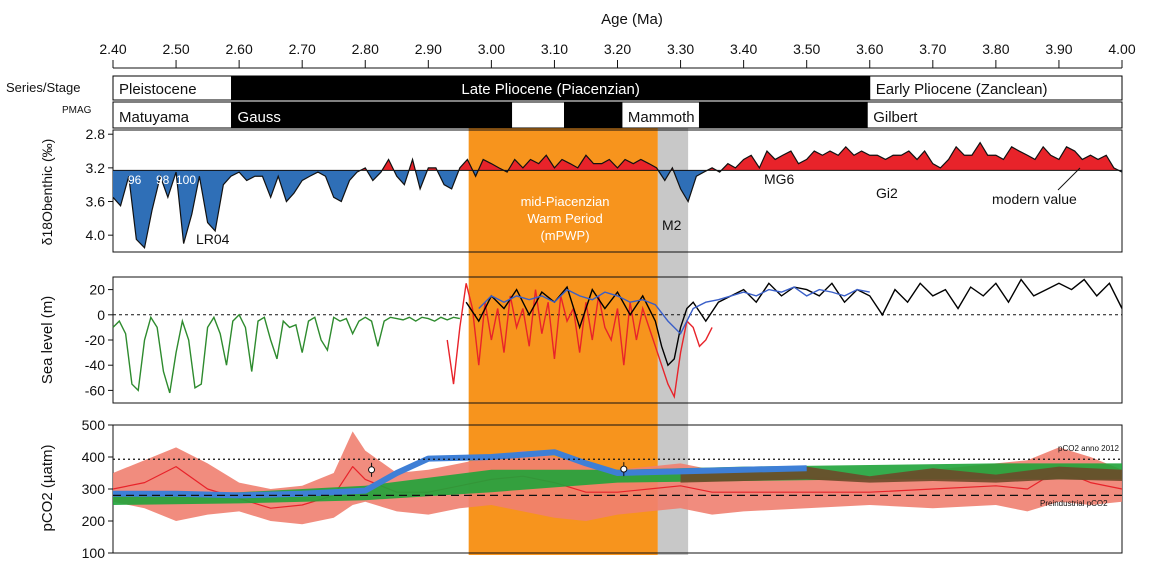 This screenshot has height=564, width=1153. I want to click on sea-level-y-label-4: -60, so click(95, 390).